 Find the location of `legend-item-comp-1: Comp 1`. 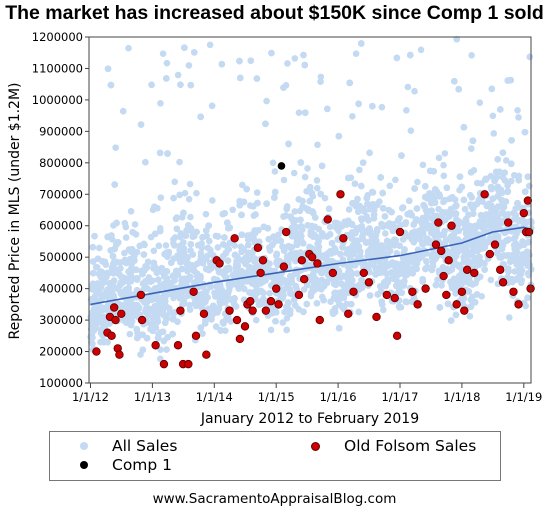

legend-item-comp-1: Comp 1 is located at coordinates (126, 465).